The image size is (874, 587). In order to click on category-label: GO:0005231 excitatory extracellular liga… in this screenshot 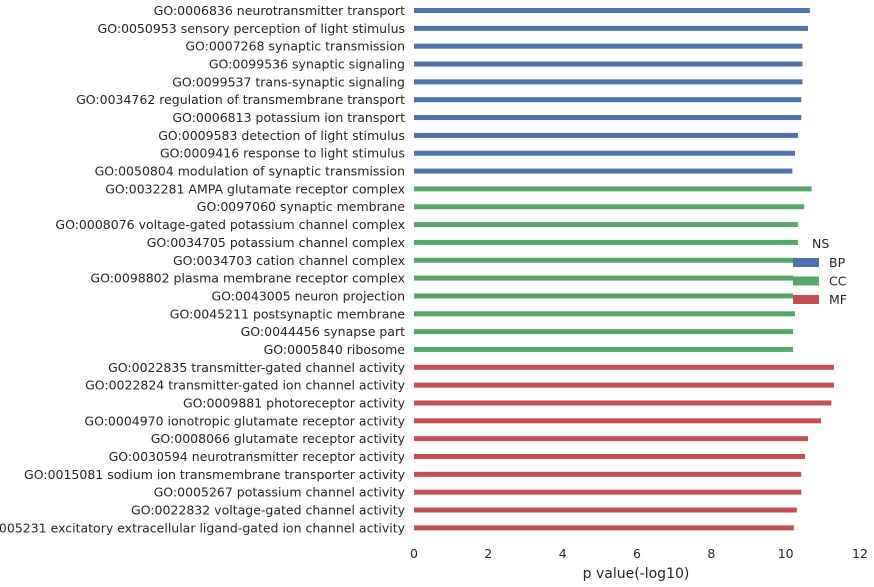, I will do `click(203, 527)`.